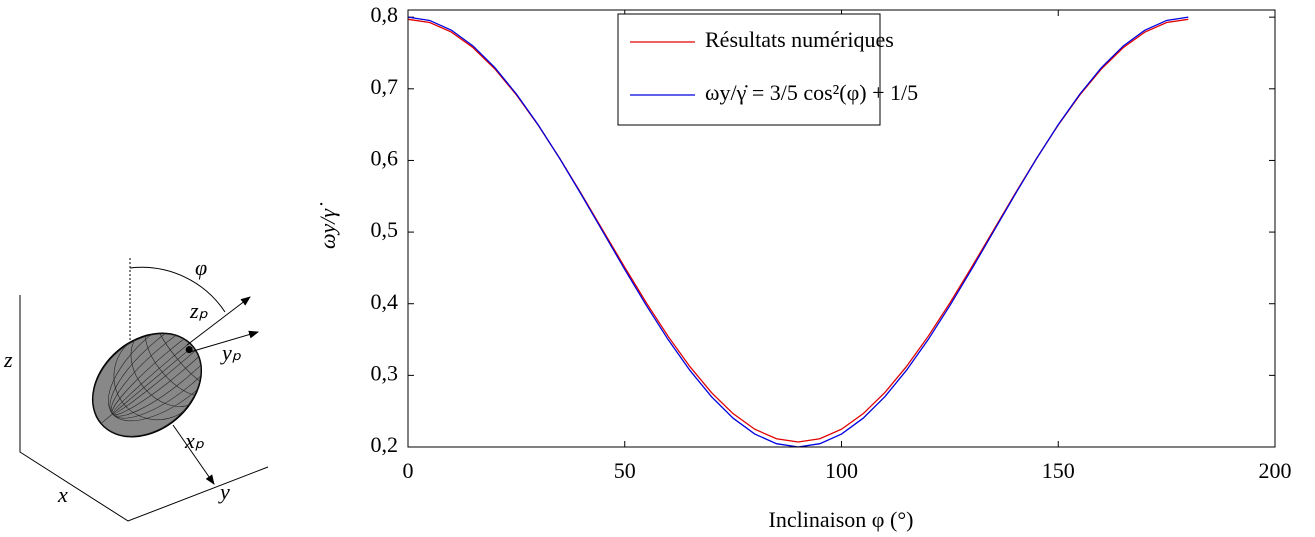 The height and width of the screenshot is (537, 1315). I want to click on y-tick-label: 0,3, so click(385, 372).